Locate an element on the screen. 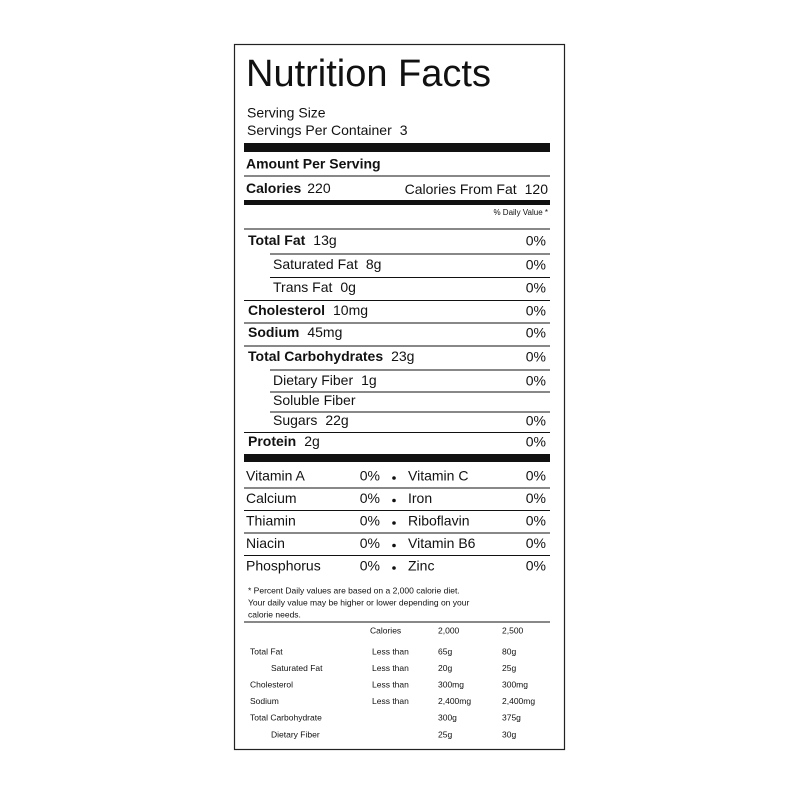 Image resolution: width=800 pixels, height=800 pixels. from-fat-label: Calories From Fat is located at coordinates (461, 189).